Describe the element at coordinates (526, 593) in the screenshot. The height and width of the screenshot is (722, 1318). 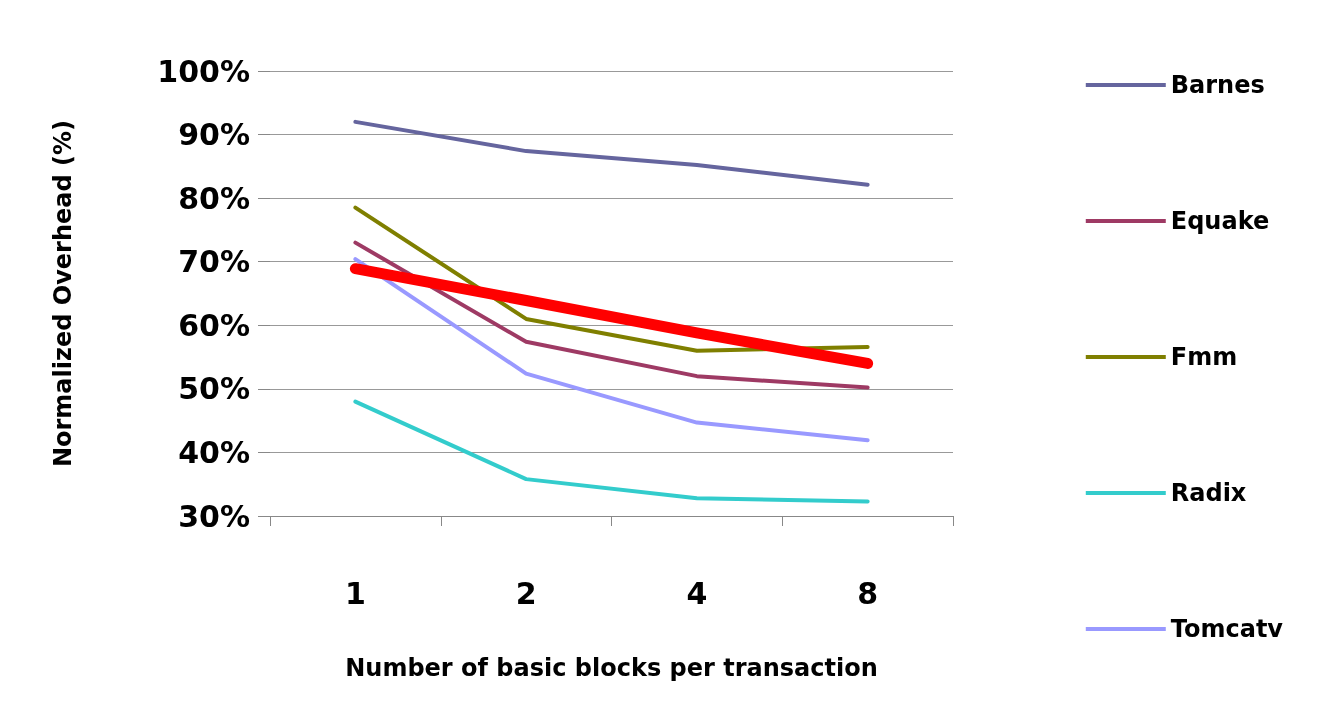
I see `x-tick-label: 2` at that location.